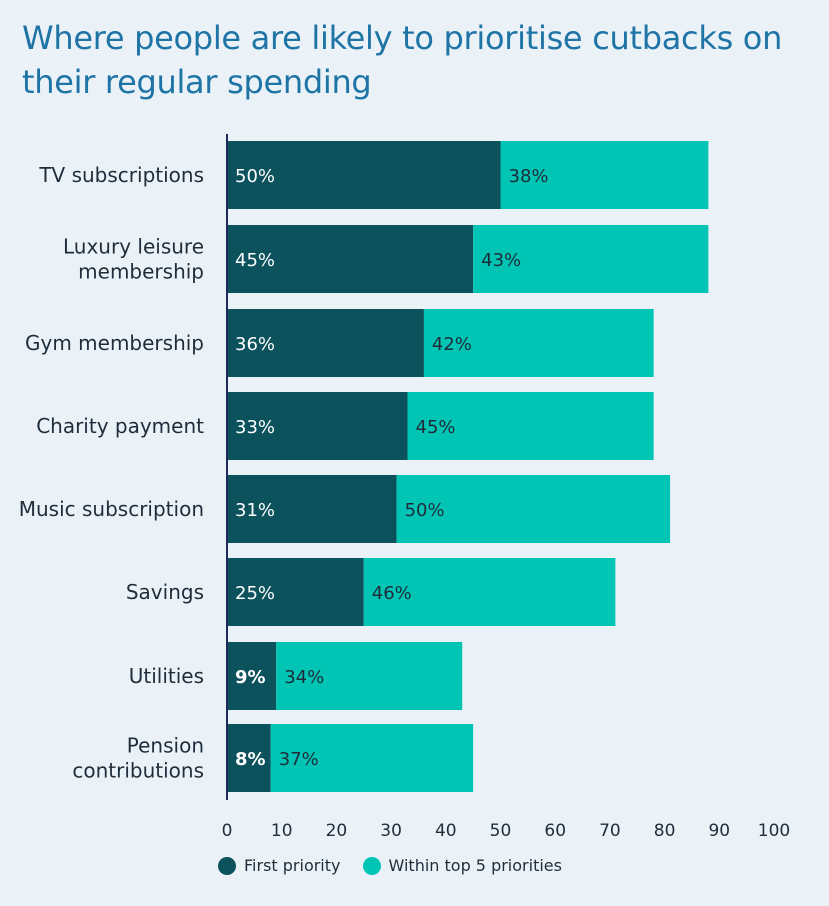 The height and width of the screenshot is (906, 829). I want to click on bar-pension-contributions-within-top-5-priorities, so click(372, 758).